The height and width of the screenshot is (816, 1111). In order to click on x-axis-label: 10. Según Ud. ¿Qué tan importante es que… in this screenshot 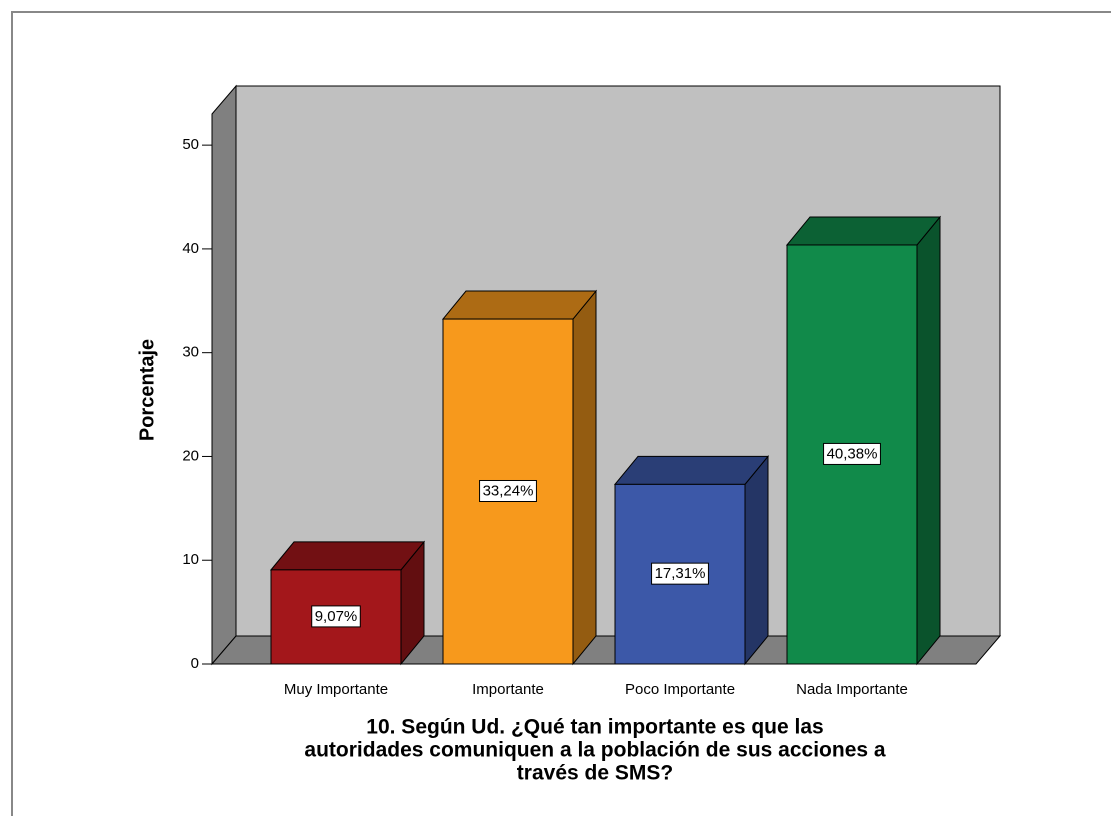, I will do `click(594, 727)`.